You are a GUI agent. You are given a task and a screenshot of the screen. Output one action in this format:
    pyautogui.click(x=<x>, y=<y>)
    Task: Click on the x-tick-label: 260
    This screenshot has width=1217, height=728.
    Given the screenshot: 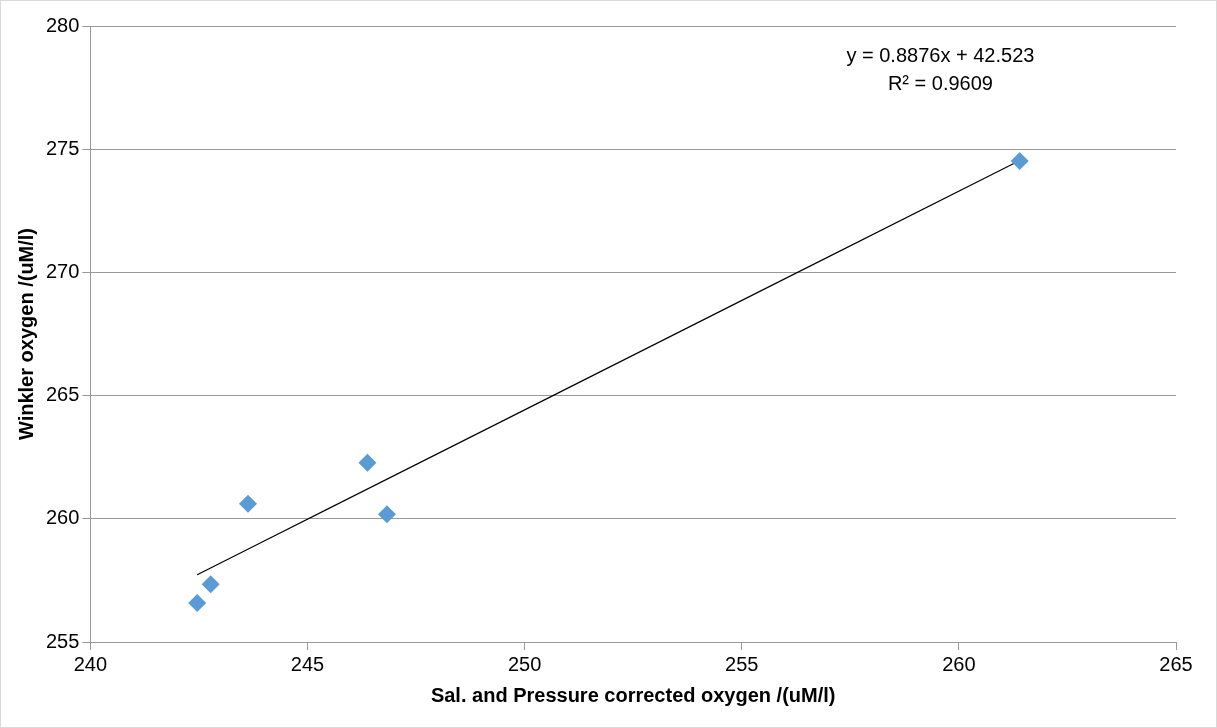 What is the action you would take?
    pyautogui.click(x=959, y=663)
    